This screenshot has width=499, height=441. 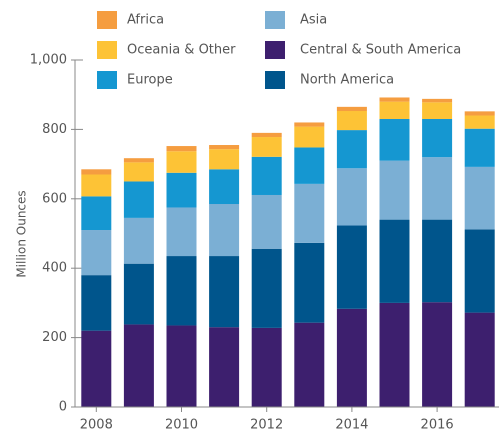 What do you see at coordinates (48, 60) in the screenshot?
I see `y-tick-label: 1,000` at bounding box center [48, 60].